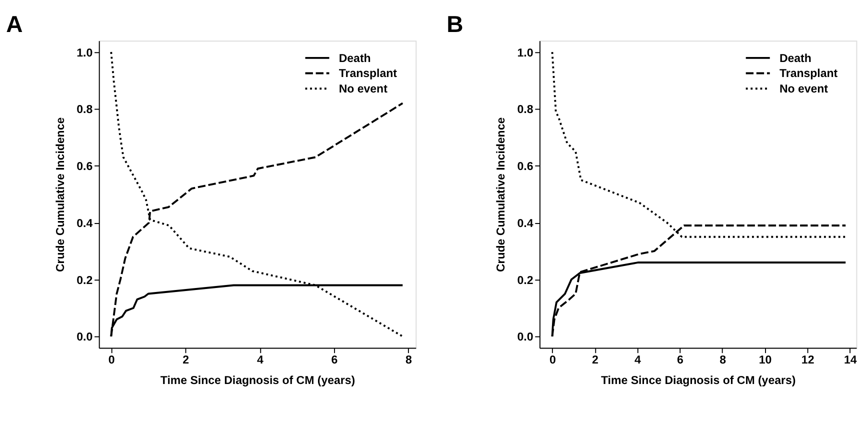 This screenshot has height=437, width=862. Describe the element at coordinates (455, 23) in the screenshot. I see `chart-title: B` at that location.